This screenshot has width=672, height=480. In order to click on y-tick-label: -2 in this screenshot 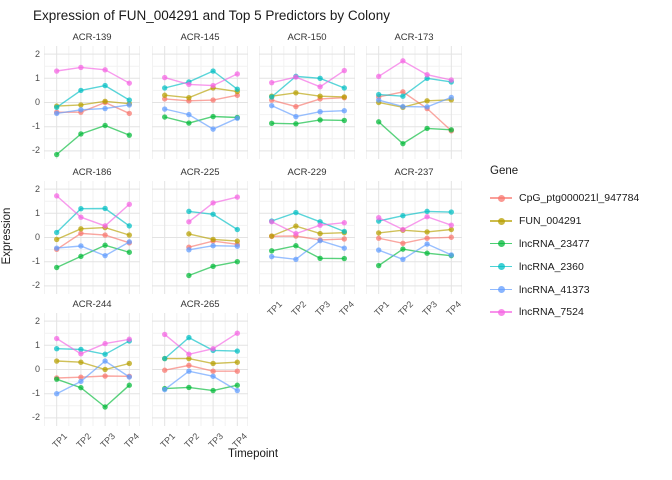, I will do `click(35, 285)`.